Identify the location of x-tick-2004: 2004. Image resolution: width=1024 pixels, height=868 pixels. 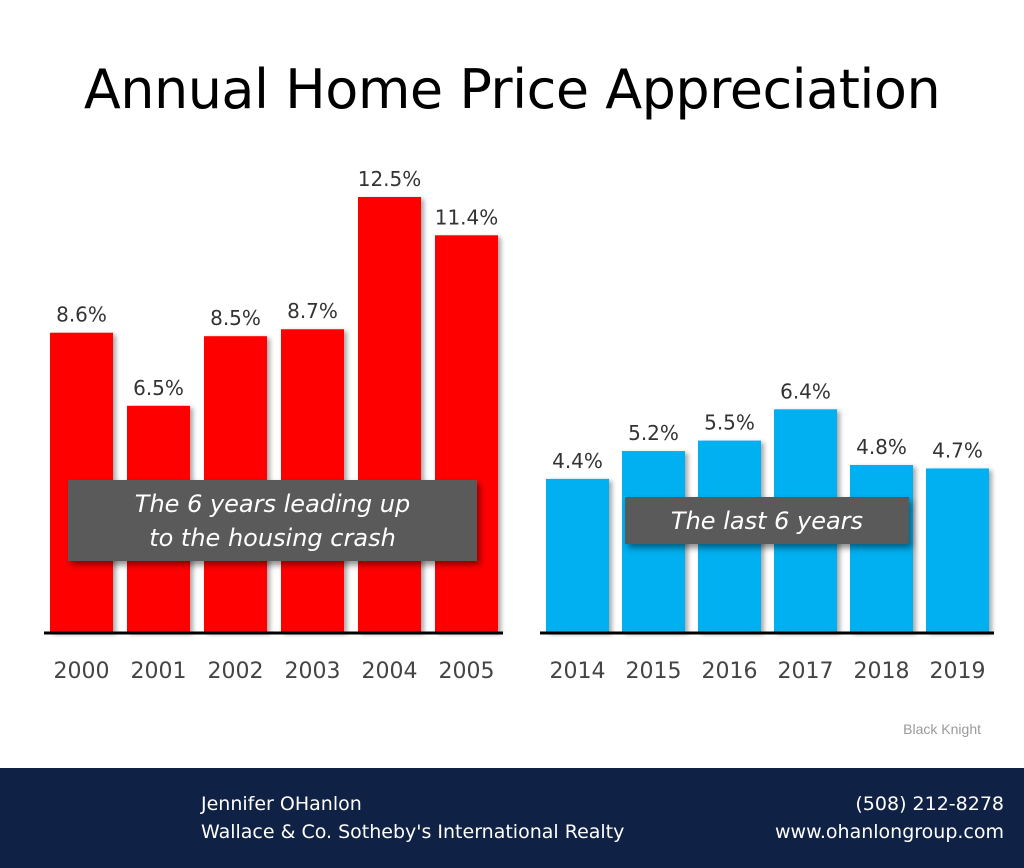
(390, 671).